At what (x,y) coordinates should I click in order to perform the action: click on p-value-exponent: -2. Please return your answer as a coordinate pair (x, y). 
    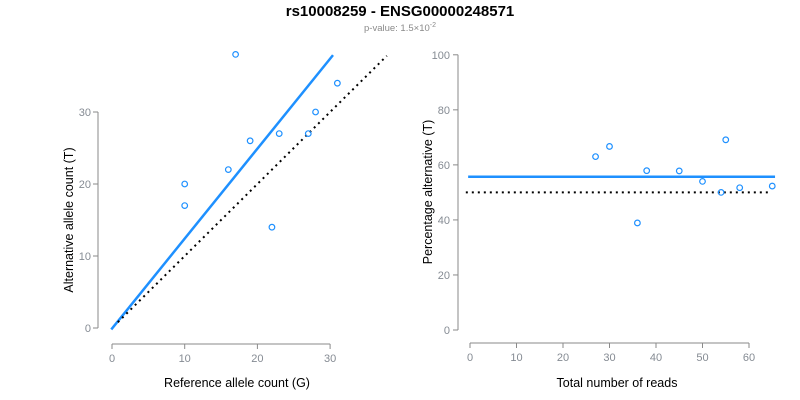
    Looking at the image, I should click on (432, 25).